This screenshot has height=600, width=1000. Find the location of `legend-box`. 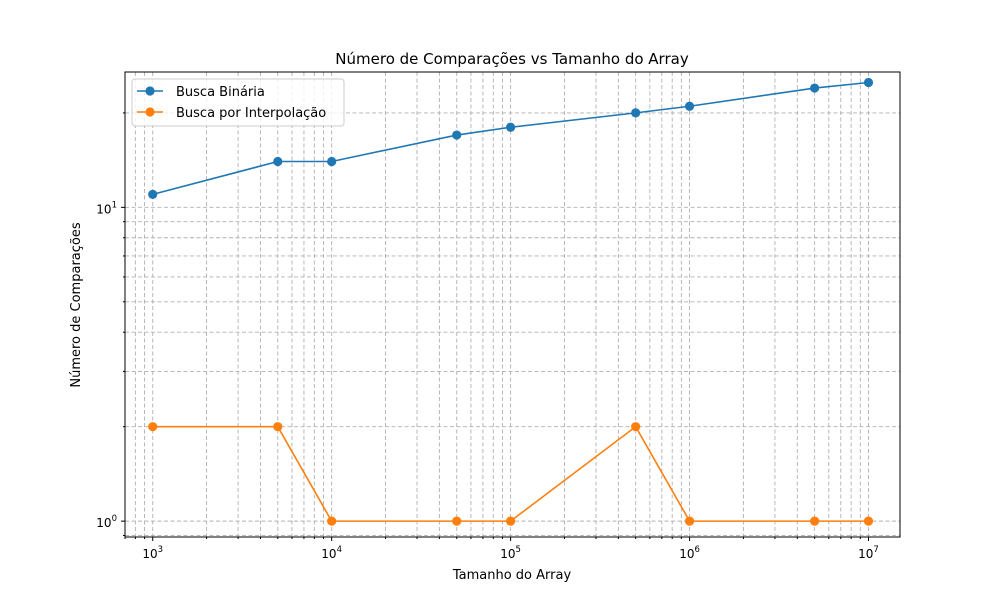

legend-box is located at coordinates (238, 102).